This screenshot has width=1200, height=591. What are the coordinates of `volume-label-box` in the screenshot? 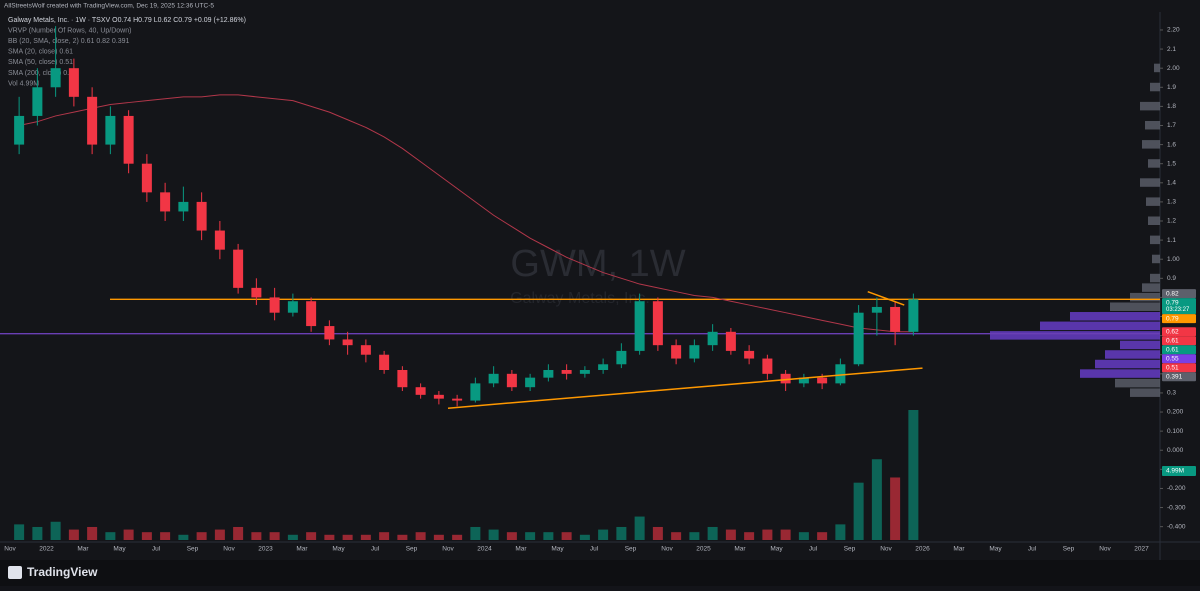 It's located at (1179, 471).